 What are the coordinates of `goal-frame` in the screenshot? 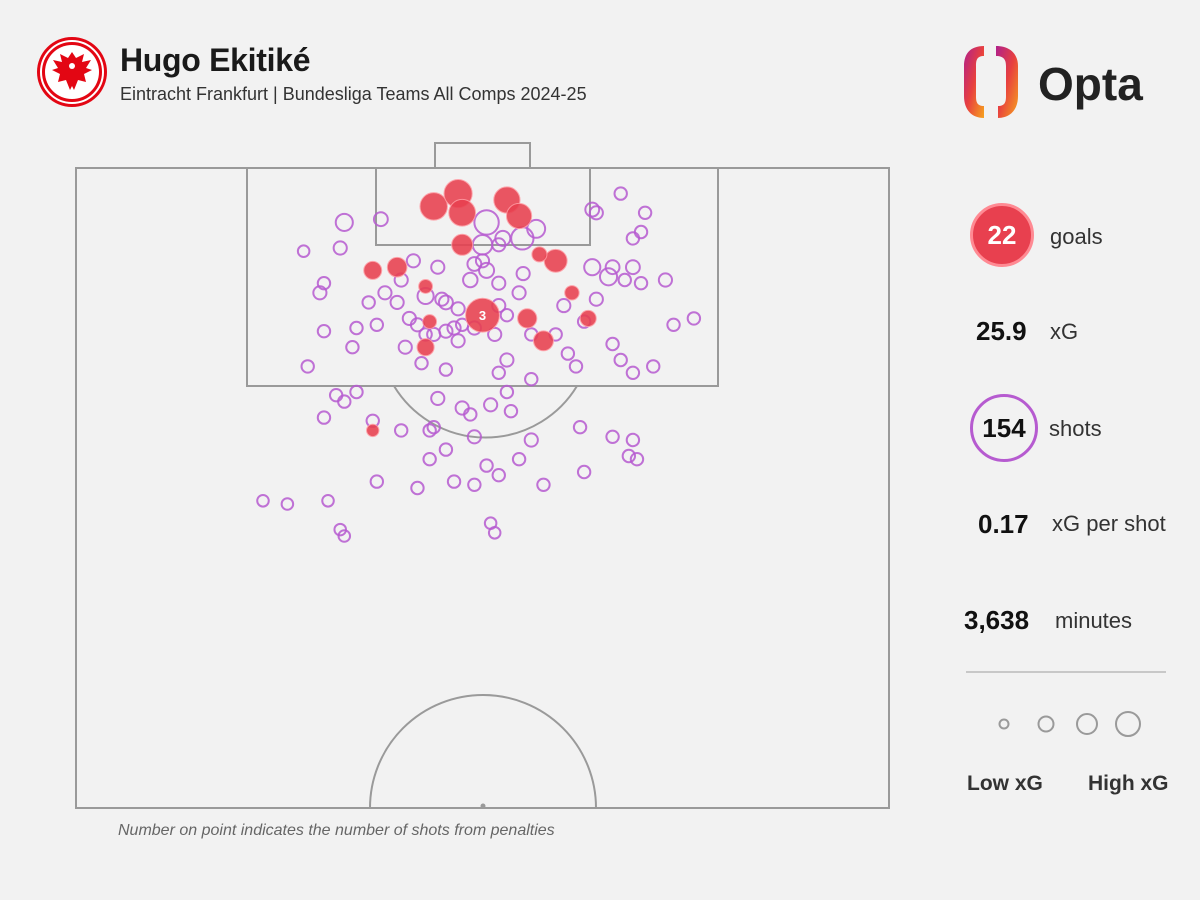 It's located at (482, 155).